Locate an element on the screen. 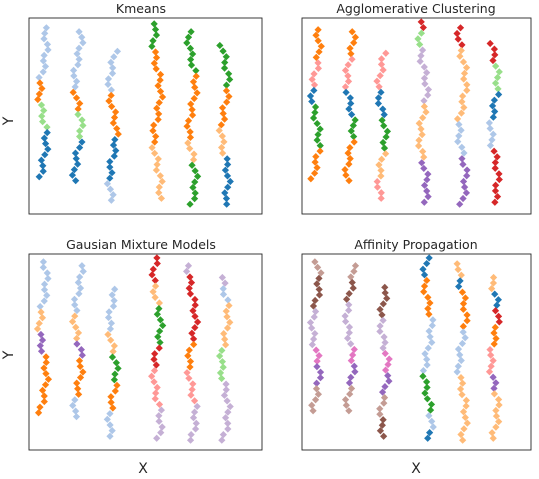 The image size is (539, 479). agglomerative-title: Agglomerative Clustering is located at coordinates (415, 8).